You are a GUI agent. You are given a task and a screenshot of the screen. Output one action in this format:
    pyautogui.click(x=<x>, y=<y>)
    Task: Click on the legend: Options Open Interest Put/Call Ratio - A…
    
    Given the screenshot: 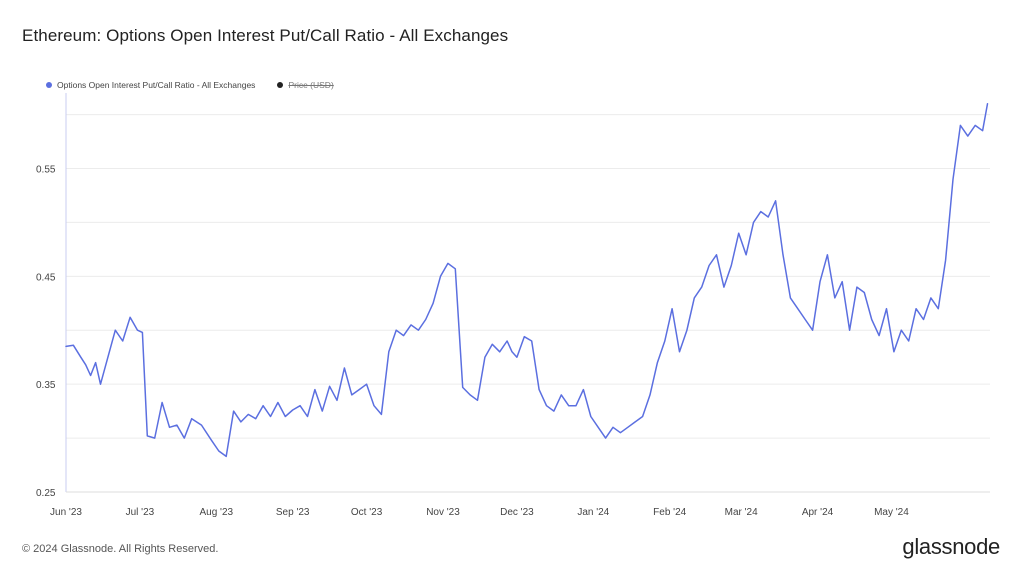 What is the action you would take?
    pyautogui.click(x=190, y=85)
    